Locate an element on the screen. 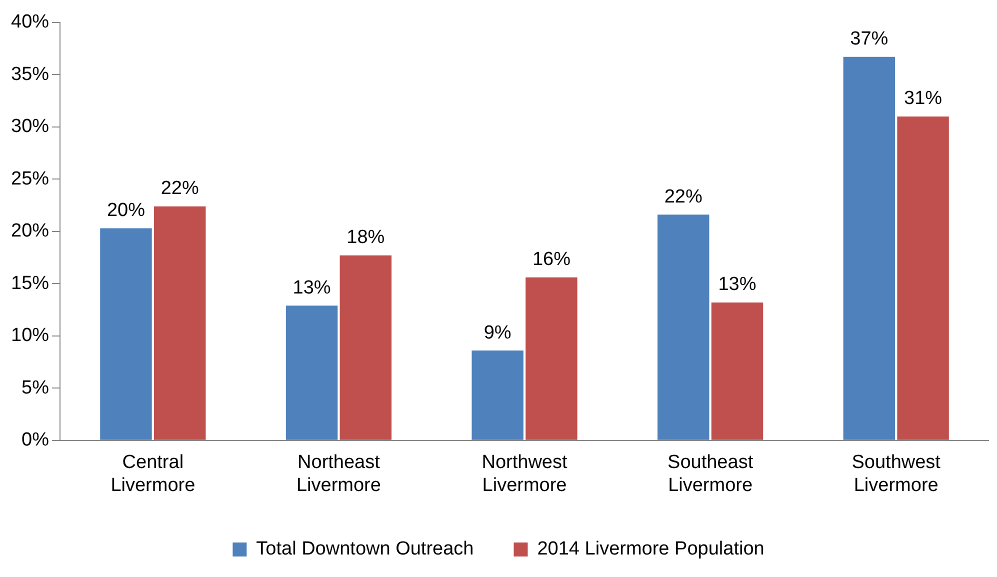 The image size is (997, 577). data-label: 20% is located at coordinates (126, 210).